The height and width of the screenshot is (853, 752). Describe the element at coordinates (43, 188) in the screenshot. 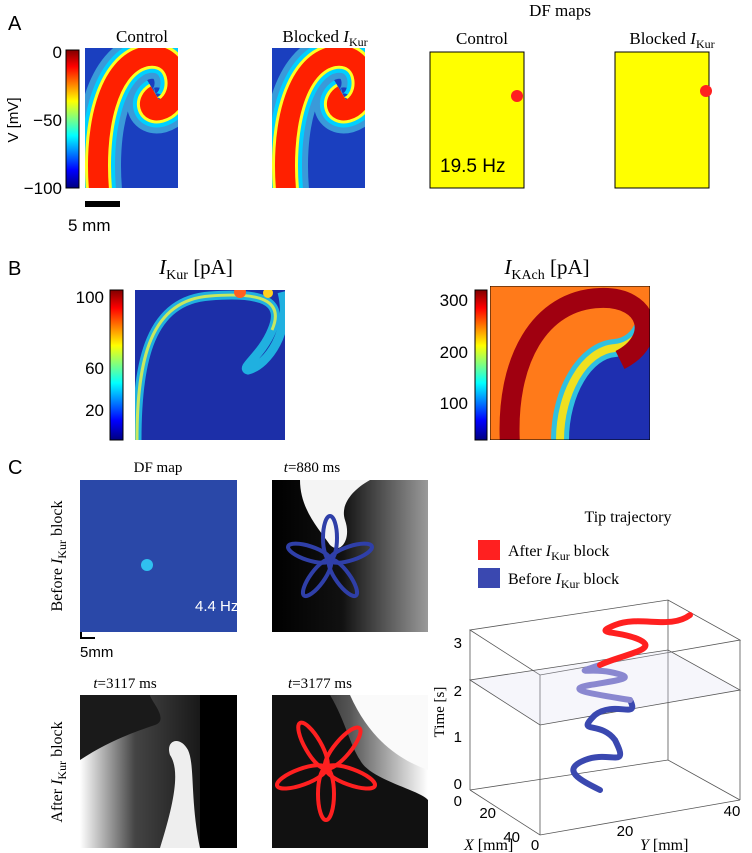

I see `colorbar-tick: −100` at that location.